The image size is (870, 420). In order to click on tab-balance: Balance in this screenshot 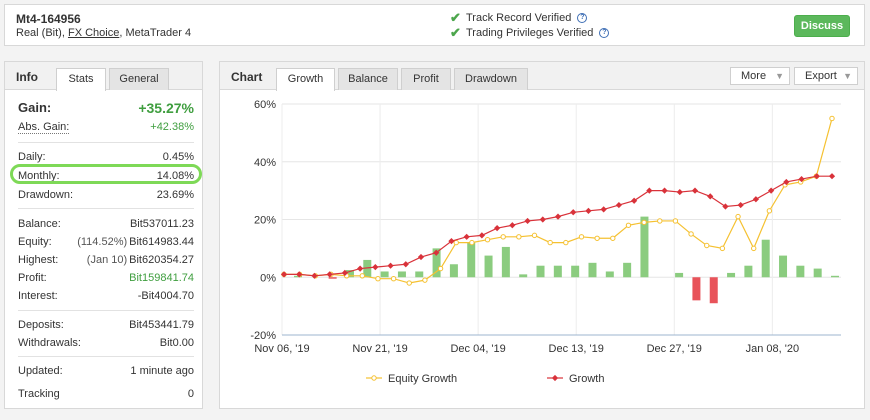, I will do `click(368, 79)`.